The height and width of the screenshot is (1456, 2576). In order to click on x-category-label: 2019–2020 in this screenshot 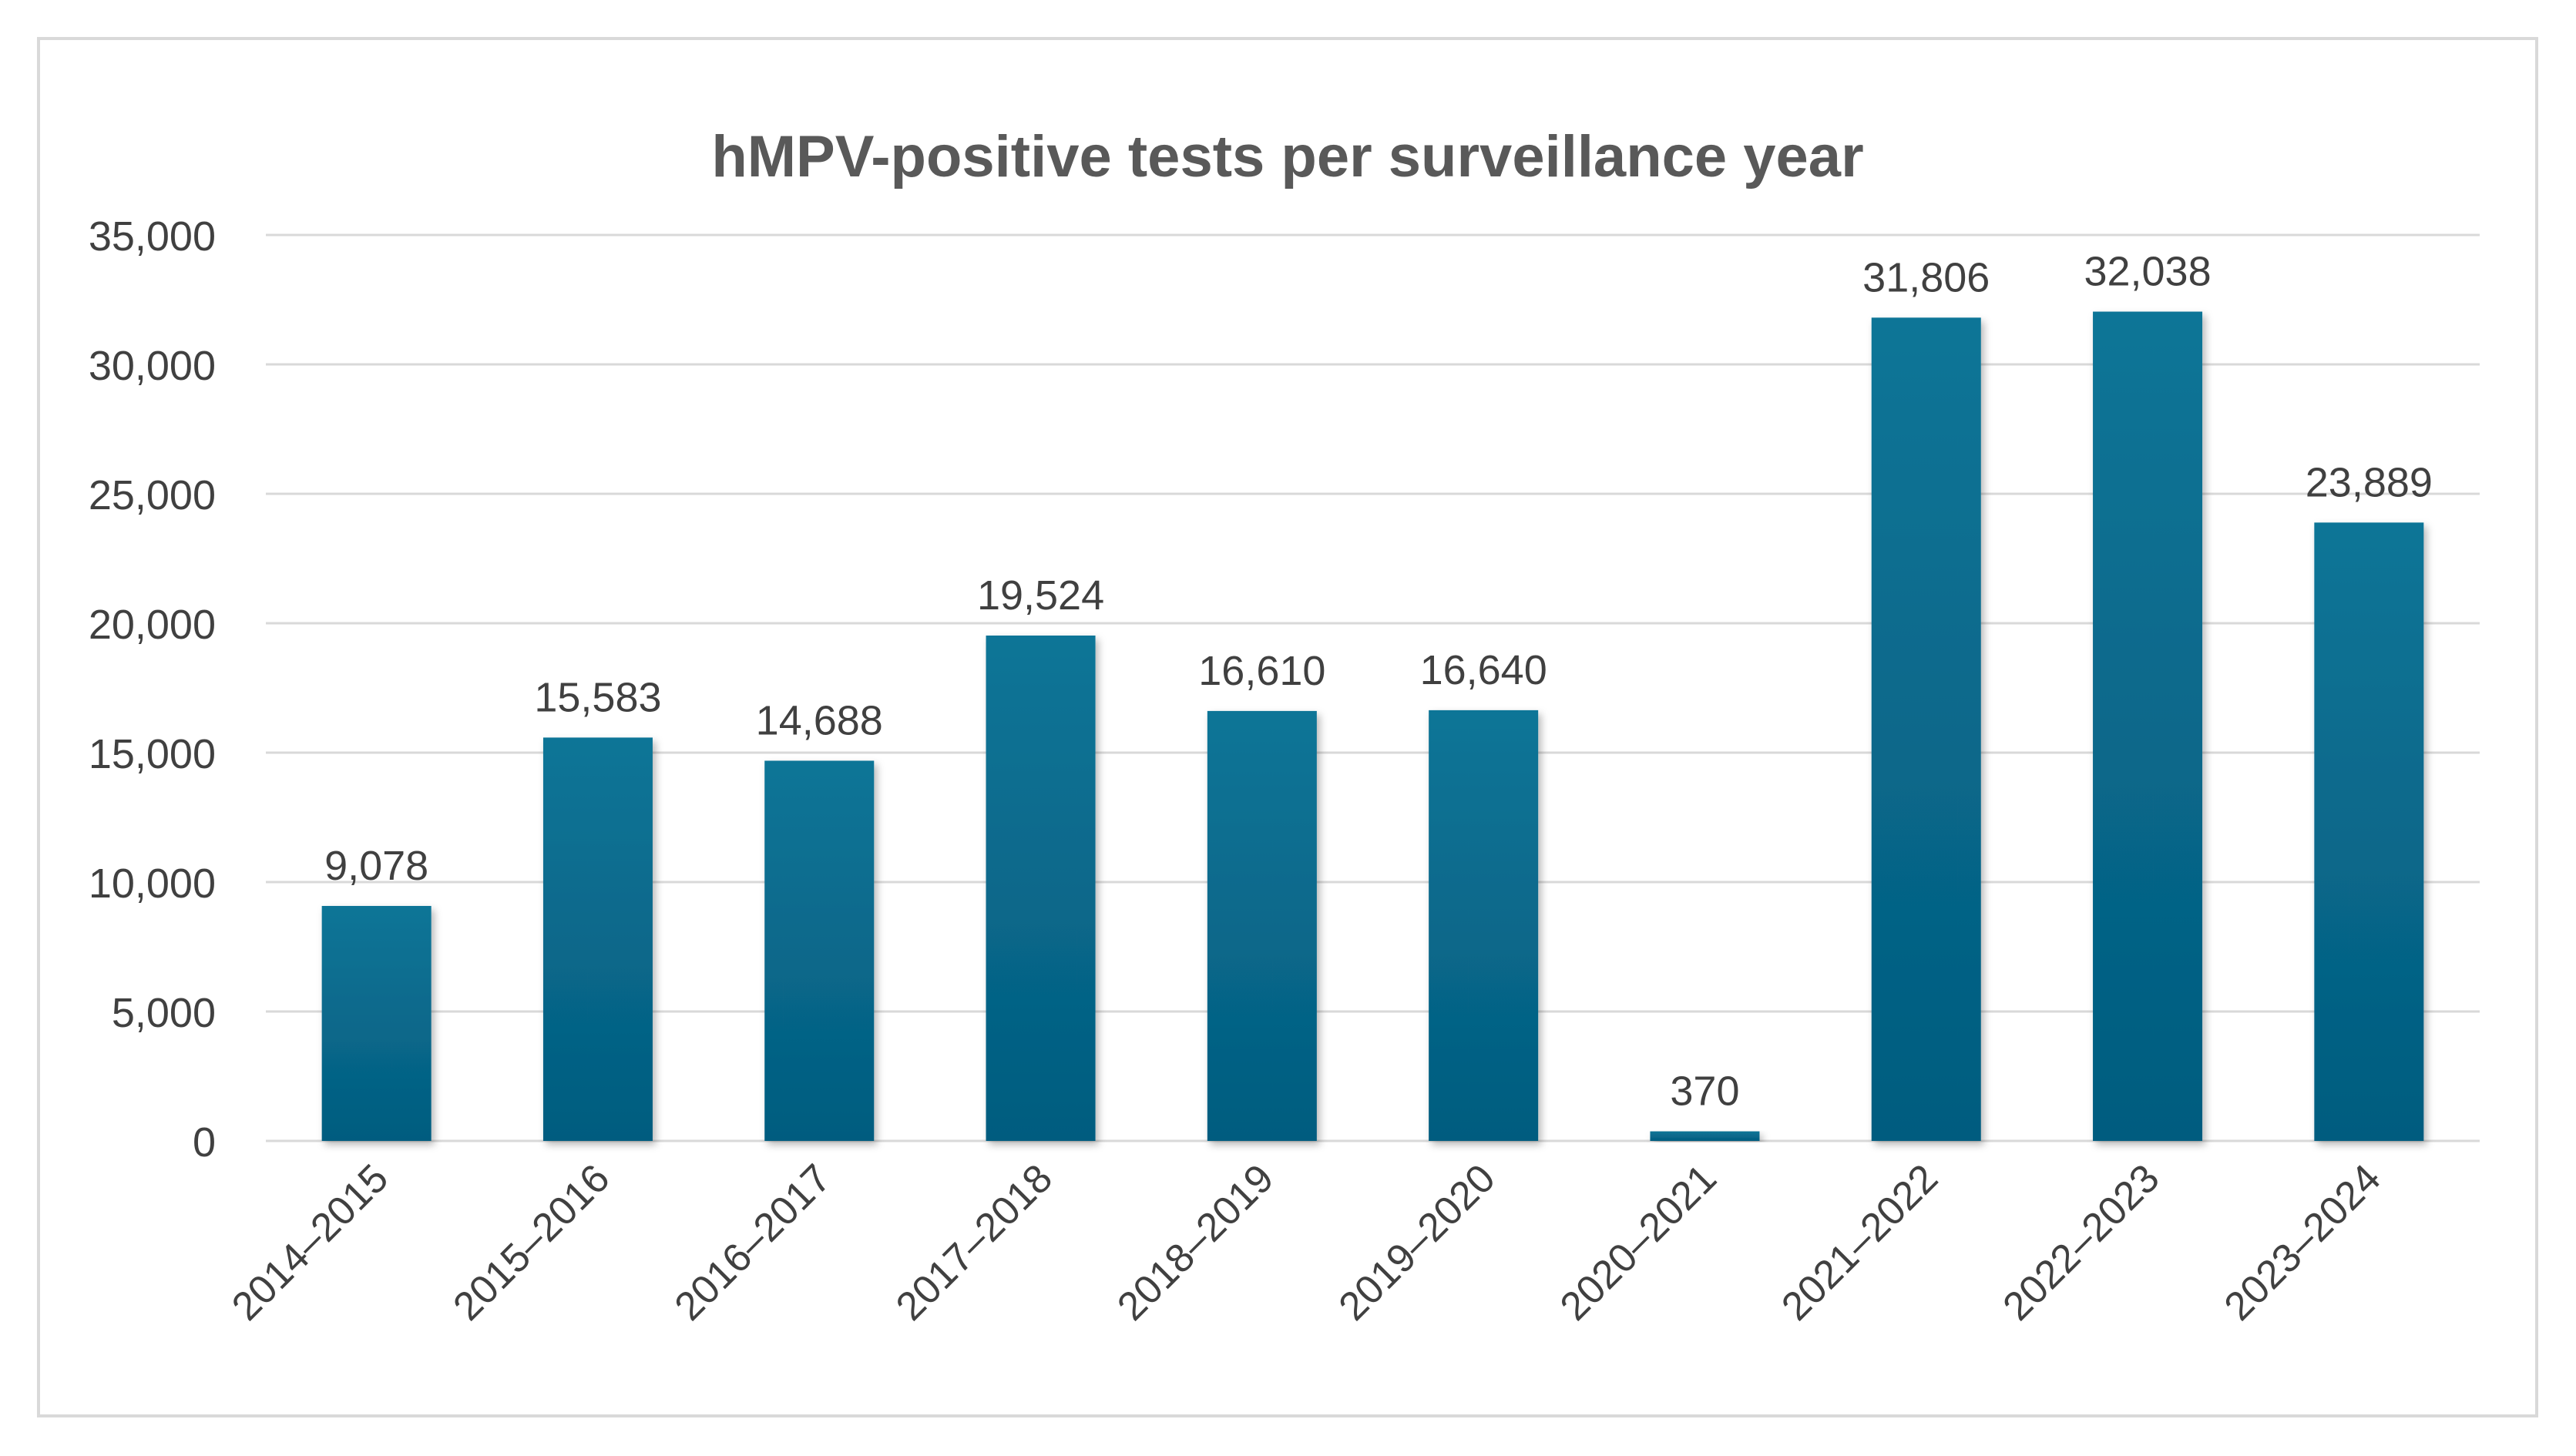, I will do `click(1417, 1242)`.